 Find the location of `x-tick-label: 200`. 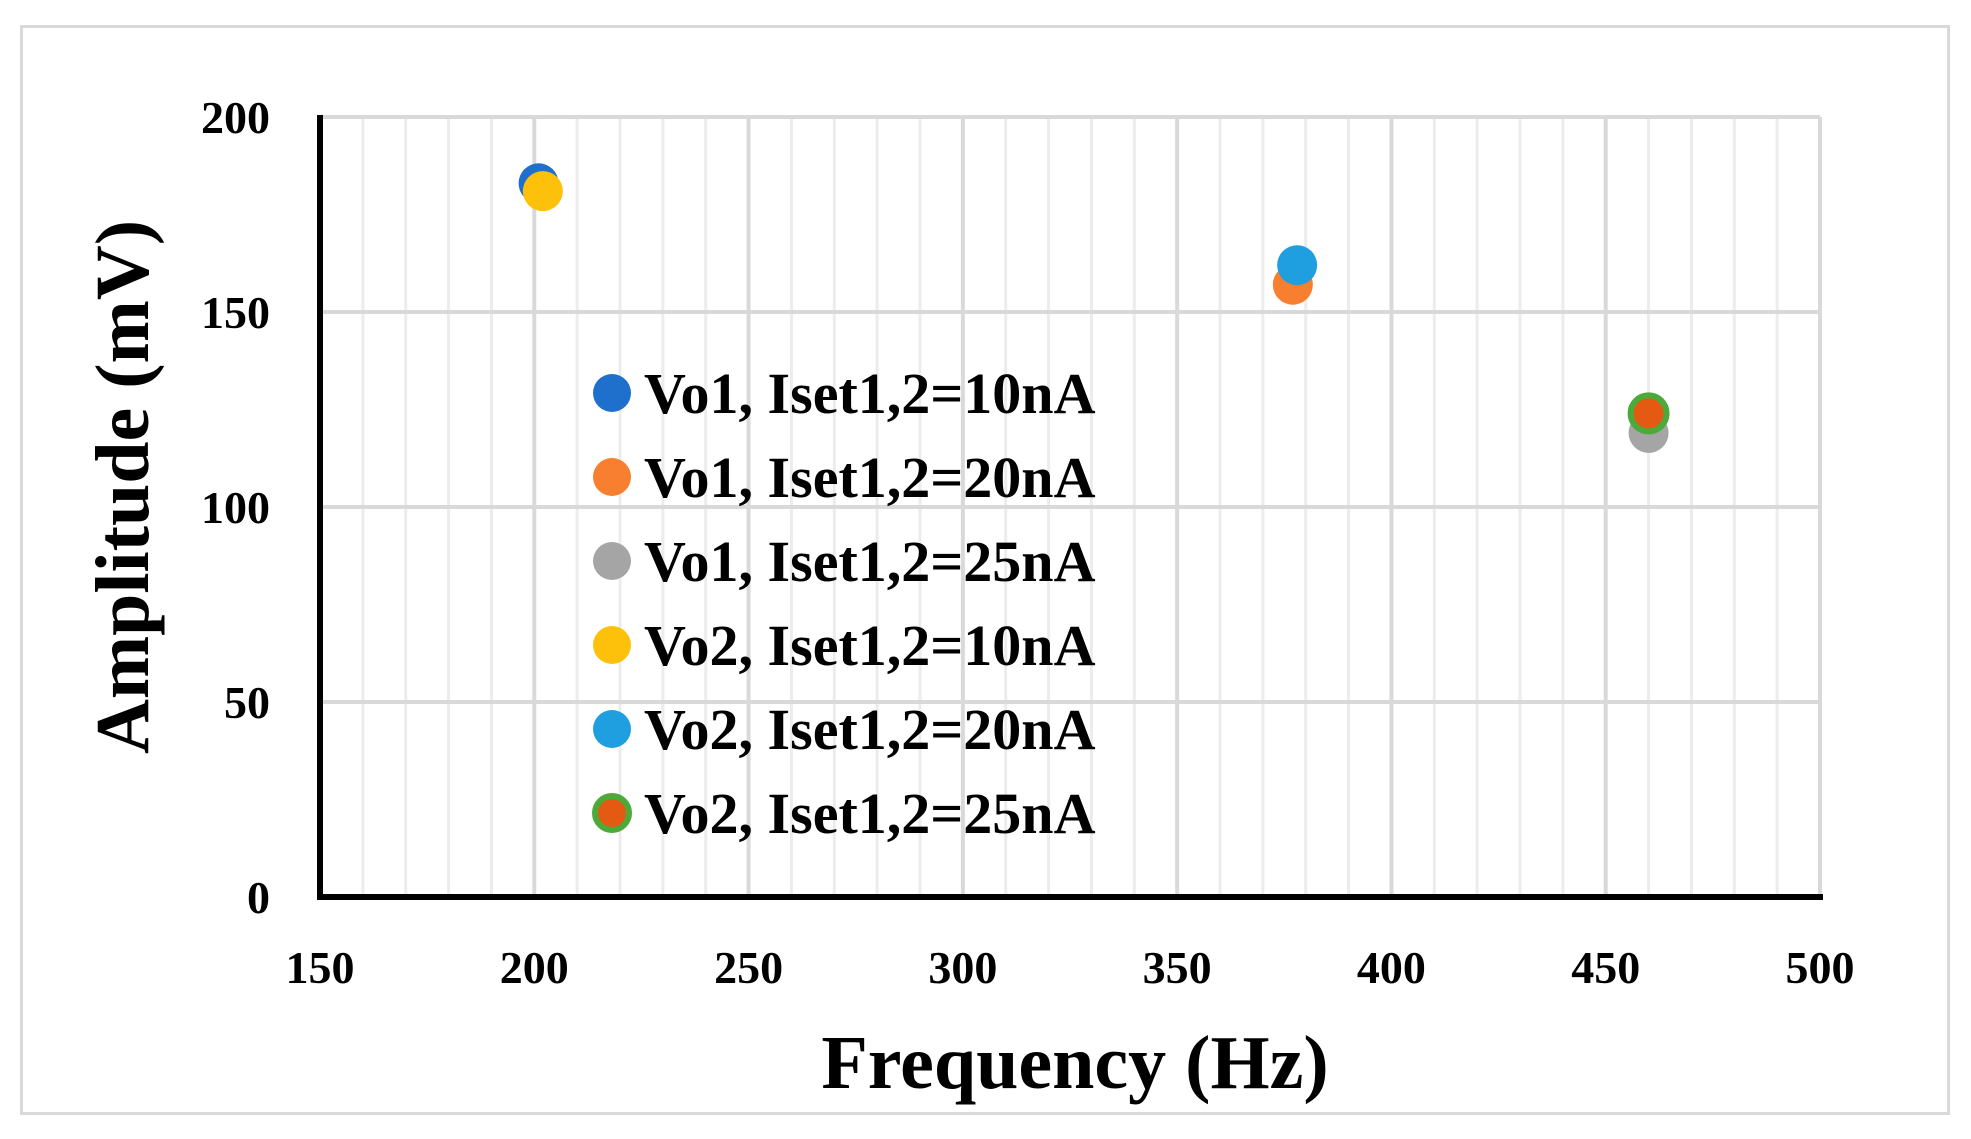

x-tick-label: 200 is located at coordinates (534, 967).